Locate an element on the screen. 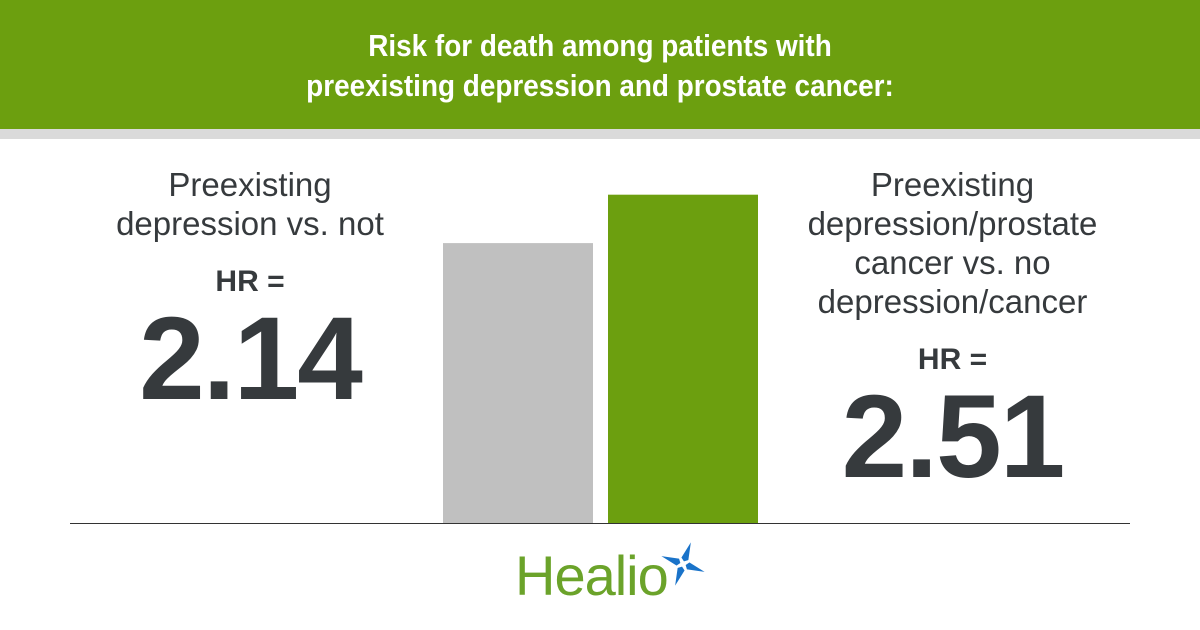 The width and height of the screenshot is (1200, 630). healio-logo: Healio is located at coordinates (610, 575).